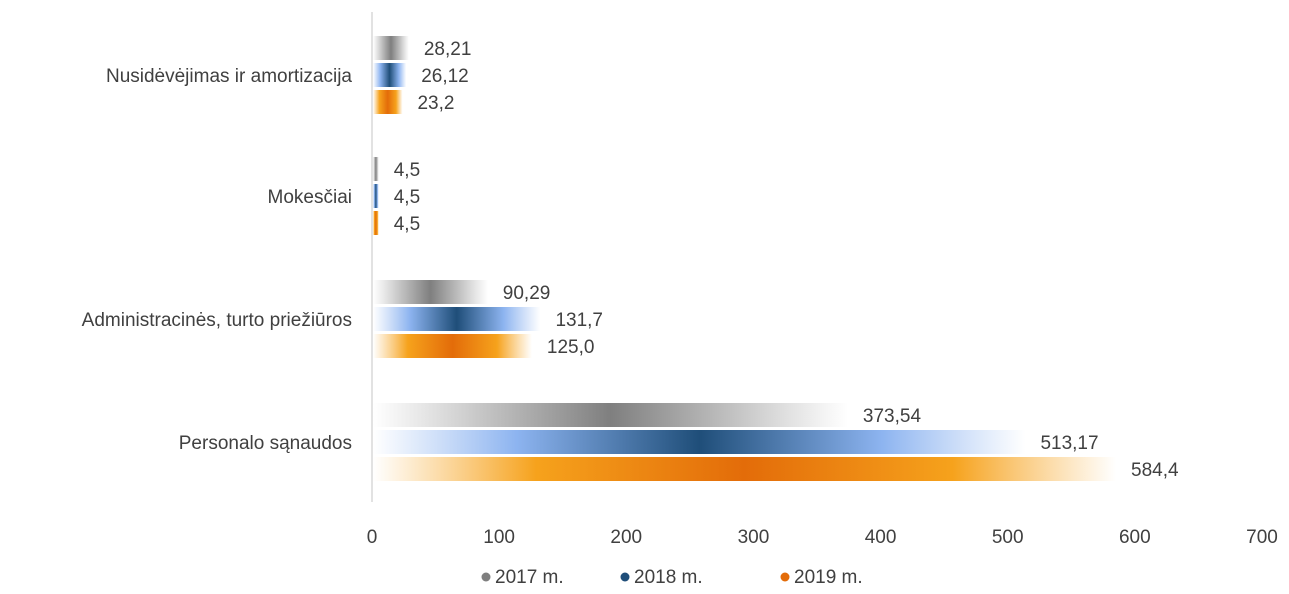  What do you see at coordinates (265, 443) in the screenshot?
I see `category-label: Personalo sąnaudos` at bounding box center [265, 443].